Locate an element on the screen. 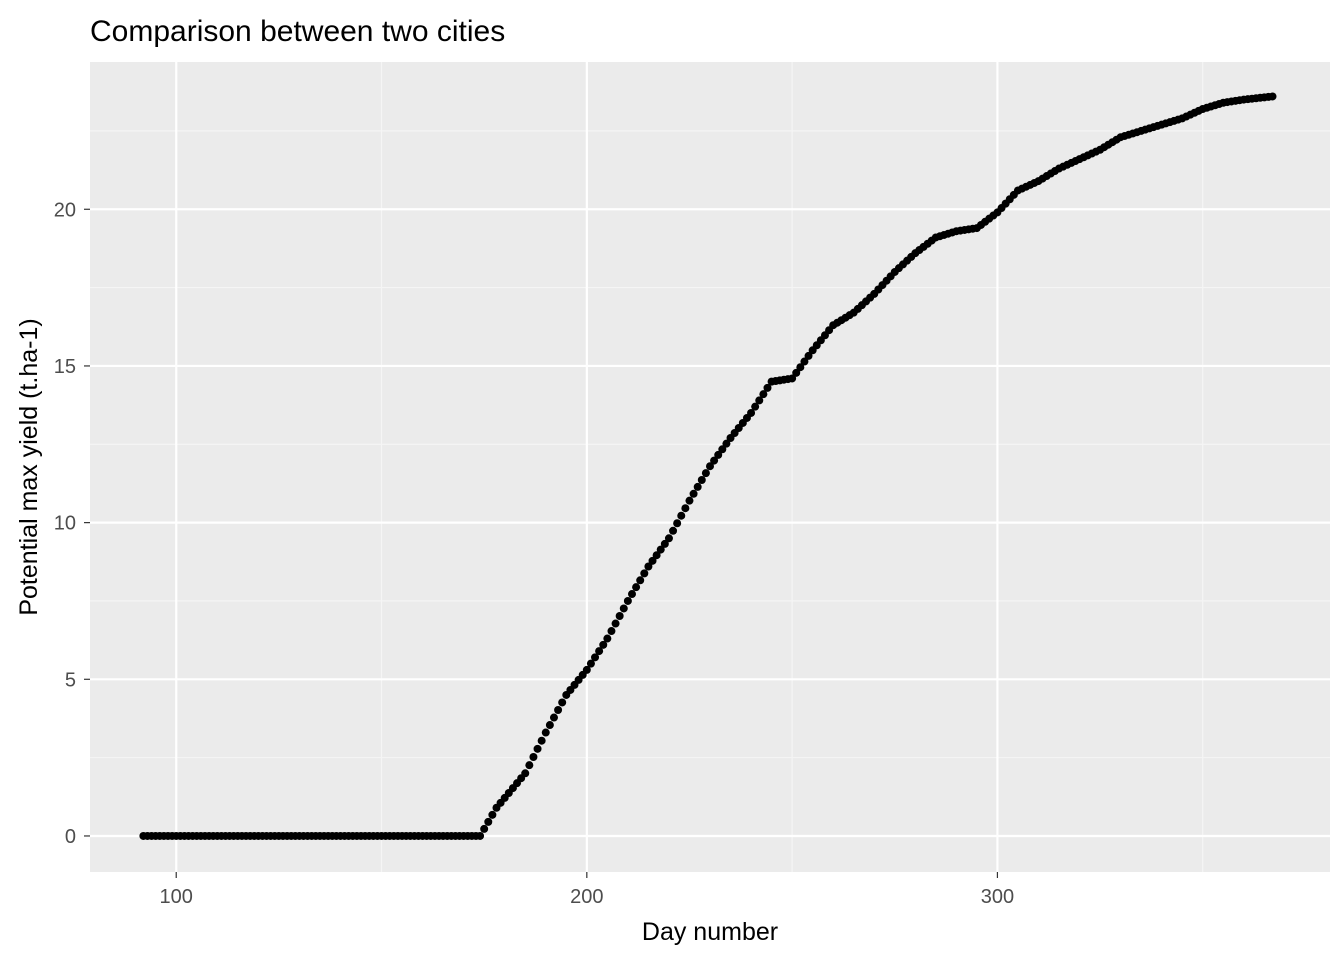 The height and width of the screenshot is (960, 1344). y-axis-ticks: 0 5 10 15 20 is located at coordinates (72, 523).